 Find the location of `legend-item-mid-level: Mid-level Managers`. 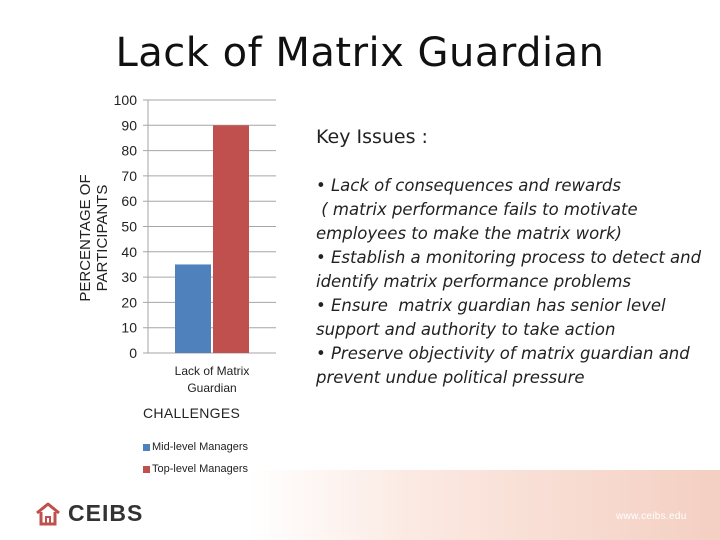

legend-item-mid-level: Mid-level Managers is located at coordinates (195, 447).